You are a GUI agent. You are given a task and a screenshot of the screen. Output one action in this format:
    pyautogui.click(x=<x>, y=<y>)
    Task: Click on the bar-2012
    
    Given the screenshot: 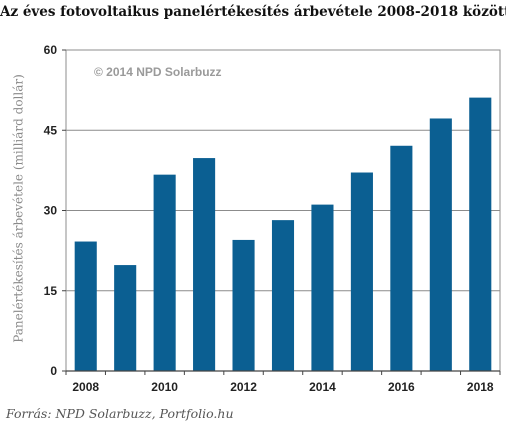 What is the action you would take?
    pyautogui.click(x=243, y=305)
    